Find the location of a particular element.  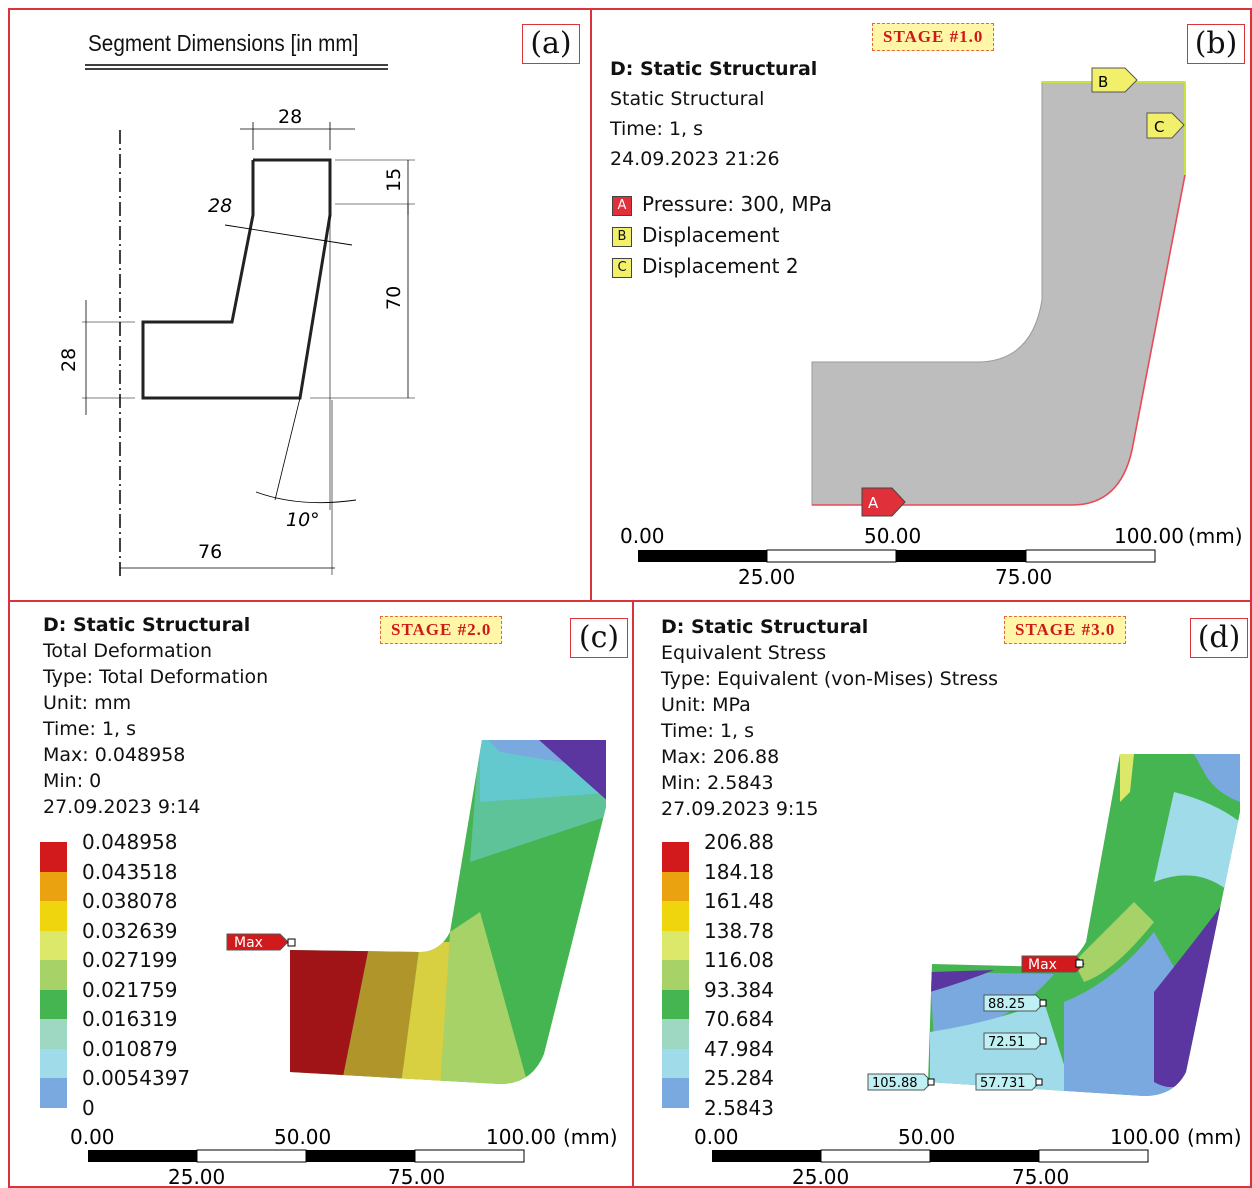

stress-legend-label: 47.984 is located at coordinates (739, 1048).